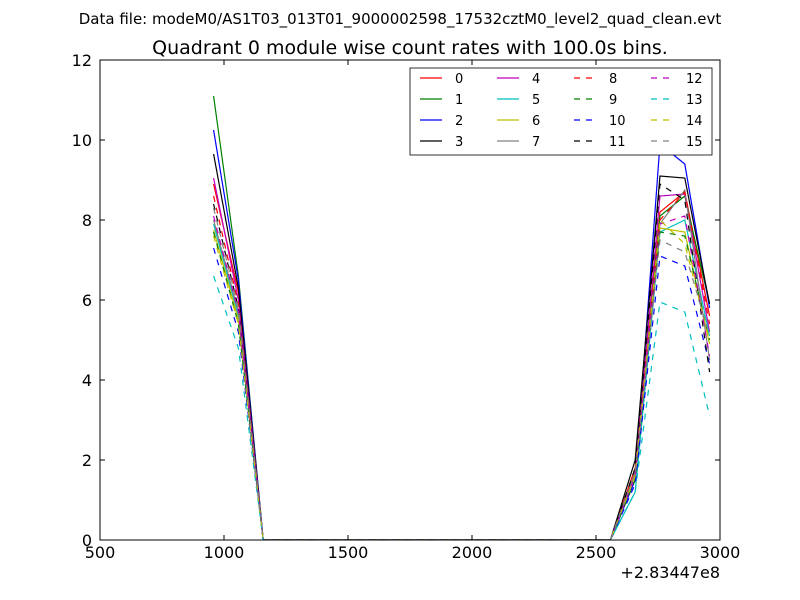 This screenshot has width=800, height=600. What do you see at coordinates (87, 380) in the screenshot?
I see `y-tick-label: 4` at bounding box center [87, 380].